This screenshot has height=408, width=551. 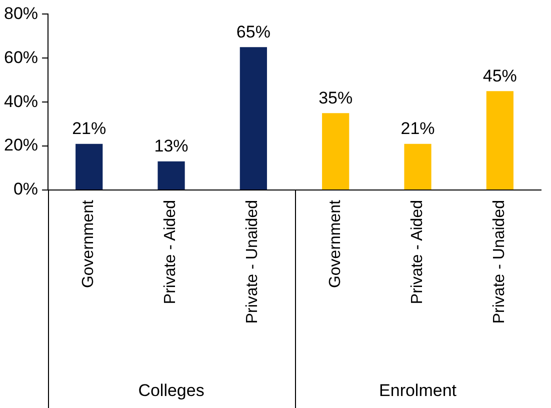 I want to click on y-tick-label: 60%, so click(x=21, y=57).